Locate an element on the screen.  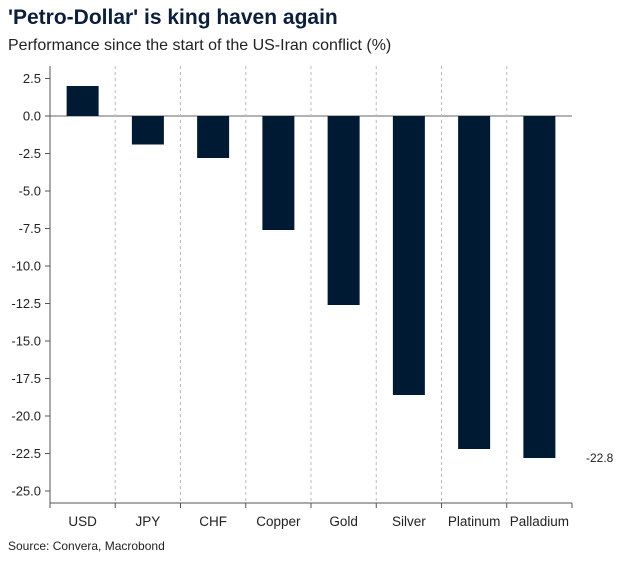
bar-usd is located at coordinates (82, 101).